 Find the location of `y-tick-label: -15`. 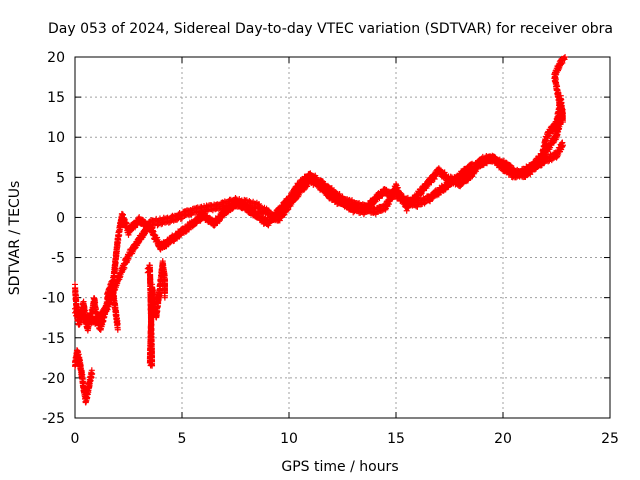

y-tick-label: -15 is located at coordinates (53, 339).